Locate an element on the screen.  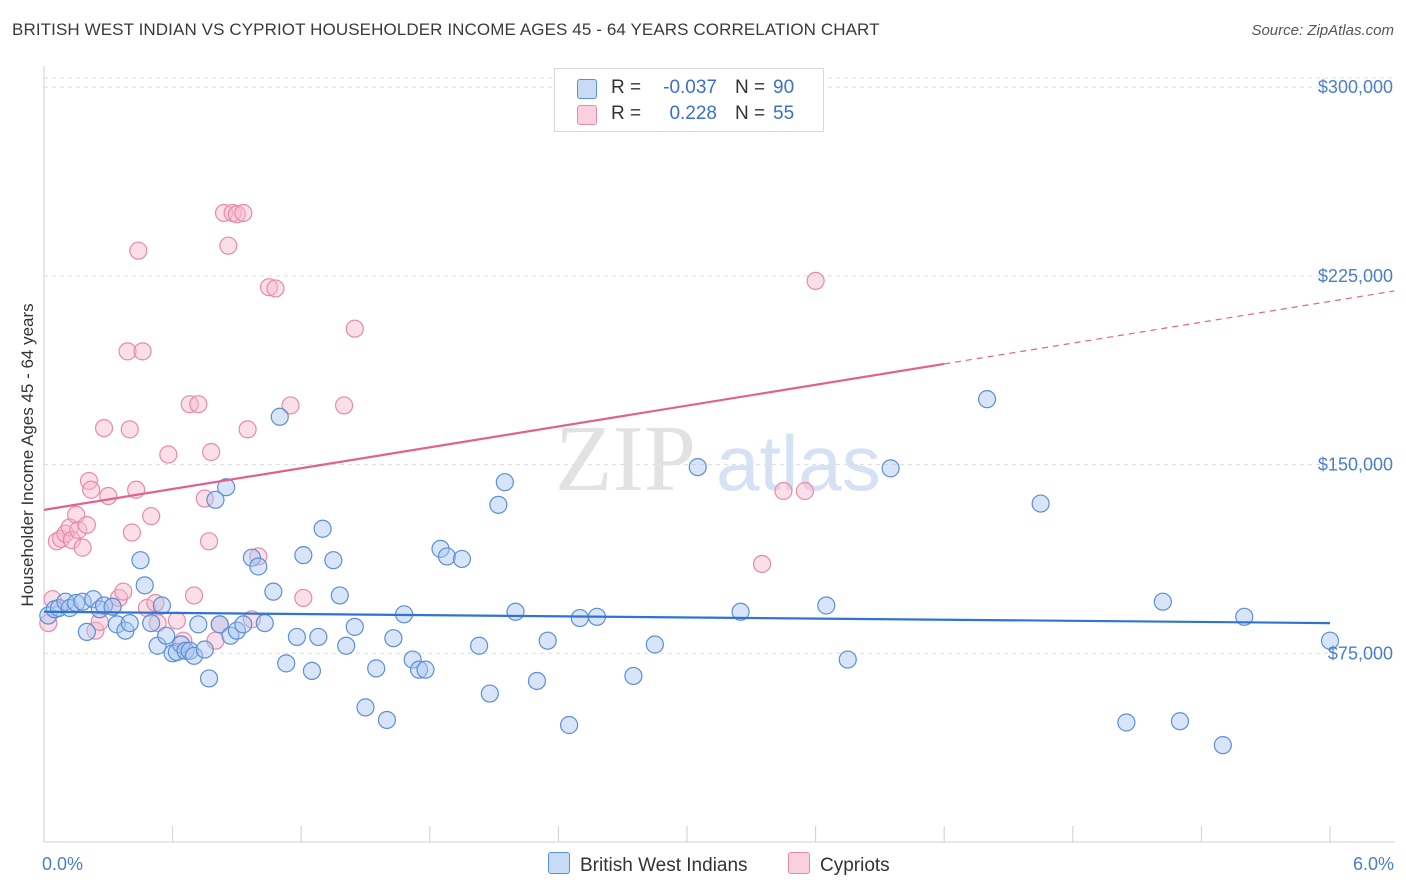
bottom-legend-label: British West Indians is located at coordinates (664, 865).